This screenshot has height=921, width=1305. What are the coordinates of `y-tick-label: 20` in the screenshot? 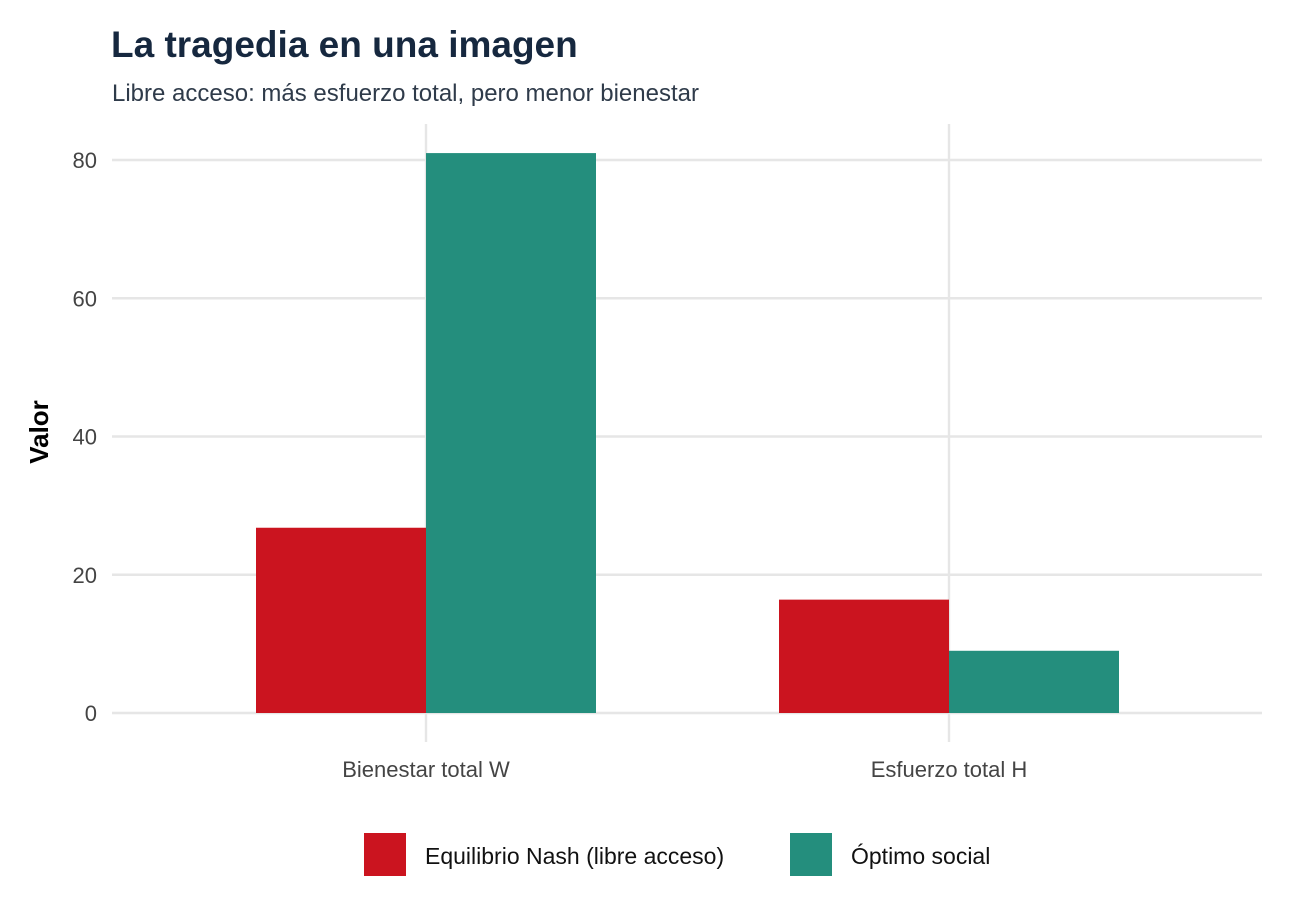 It's located at (85, 575).